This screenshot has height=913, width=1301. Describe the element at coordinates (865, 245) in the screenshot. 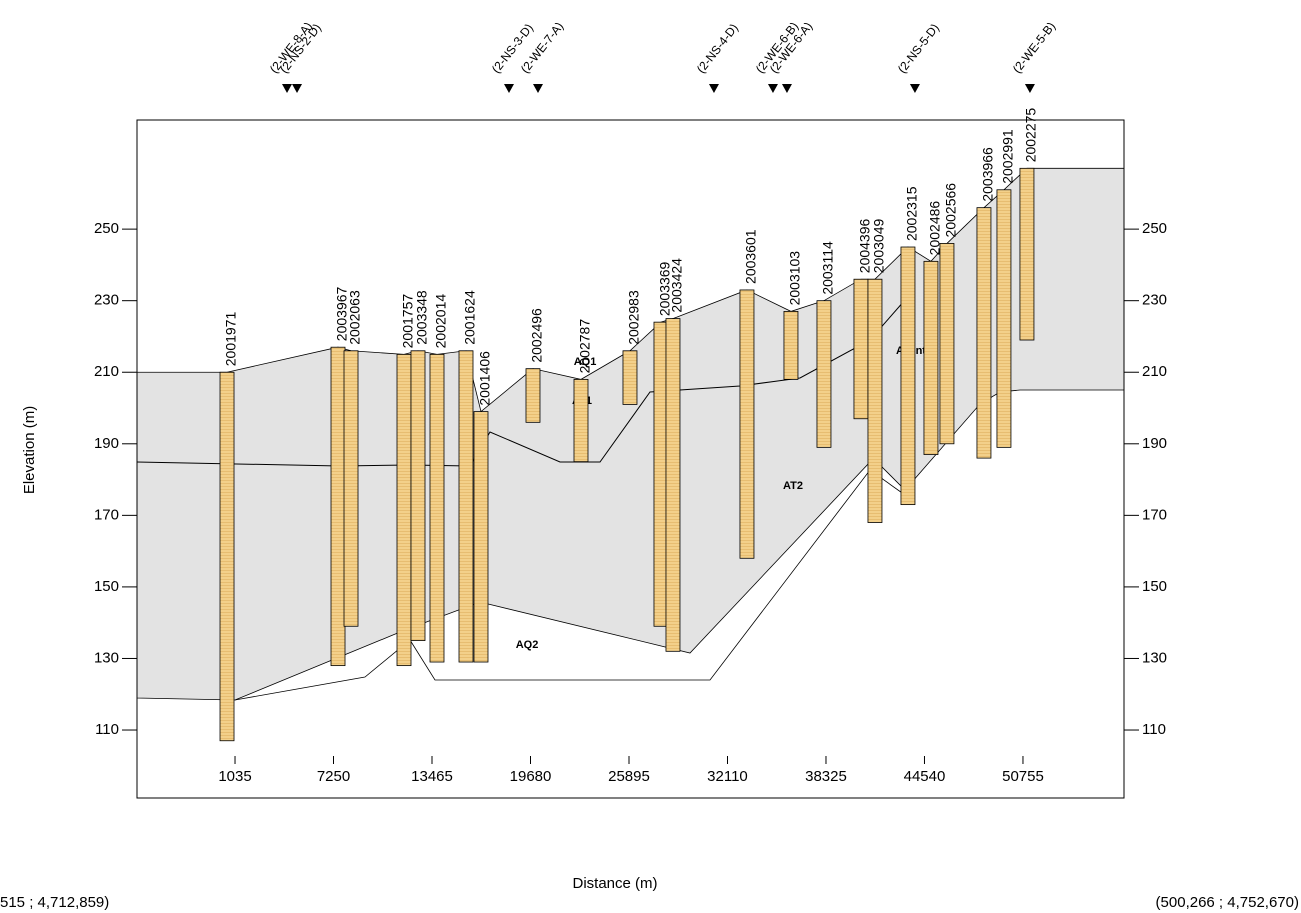

I see `borehole-label: 2004396` at that location.